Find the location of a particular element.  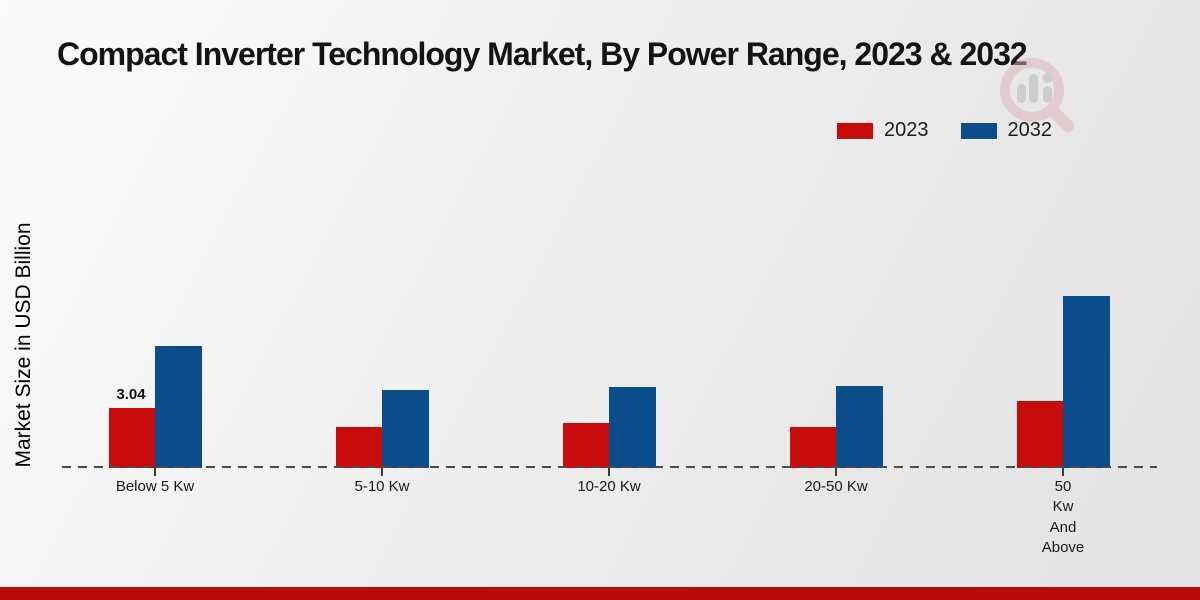

y-axis-label: Market Size in USD Billion is located at coordinates (23, 345).